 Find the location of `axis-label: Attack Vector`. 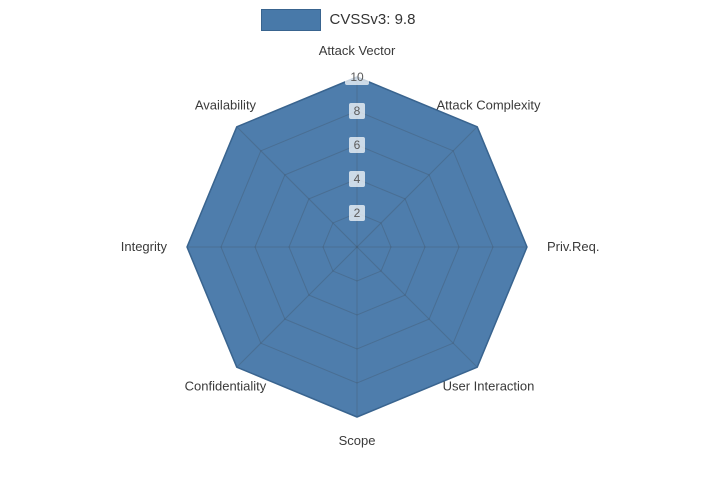

axis-label: Attack Vector is located at coordinates (357, 50).